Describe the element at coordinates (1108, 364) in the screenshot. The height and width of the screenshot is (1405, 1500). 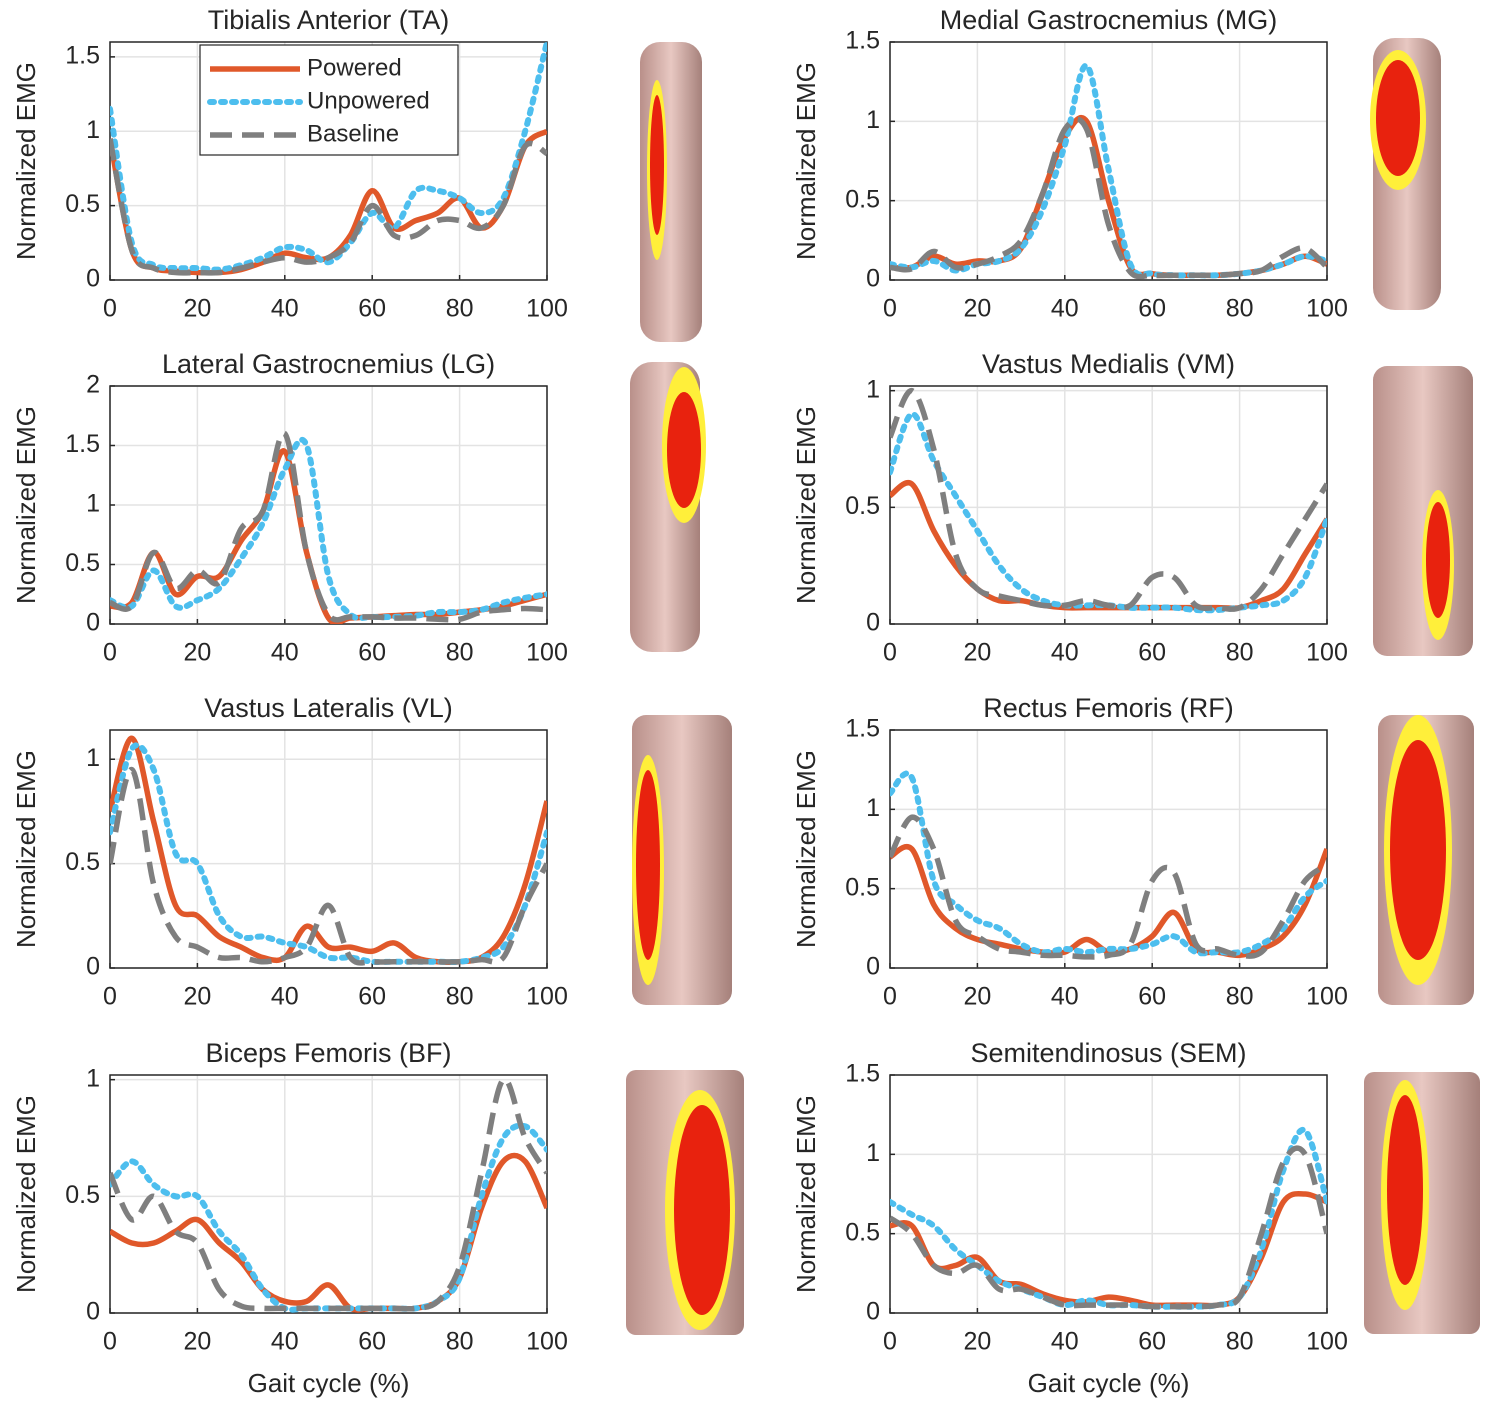
I see `chart-title: Vastus Medialis (VM)` at that location.